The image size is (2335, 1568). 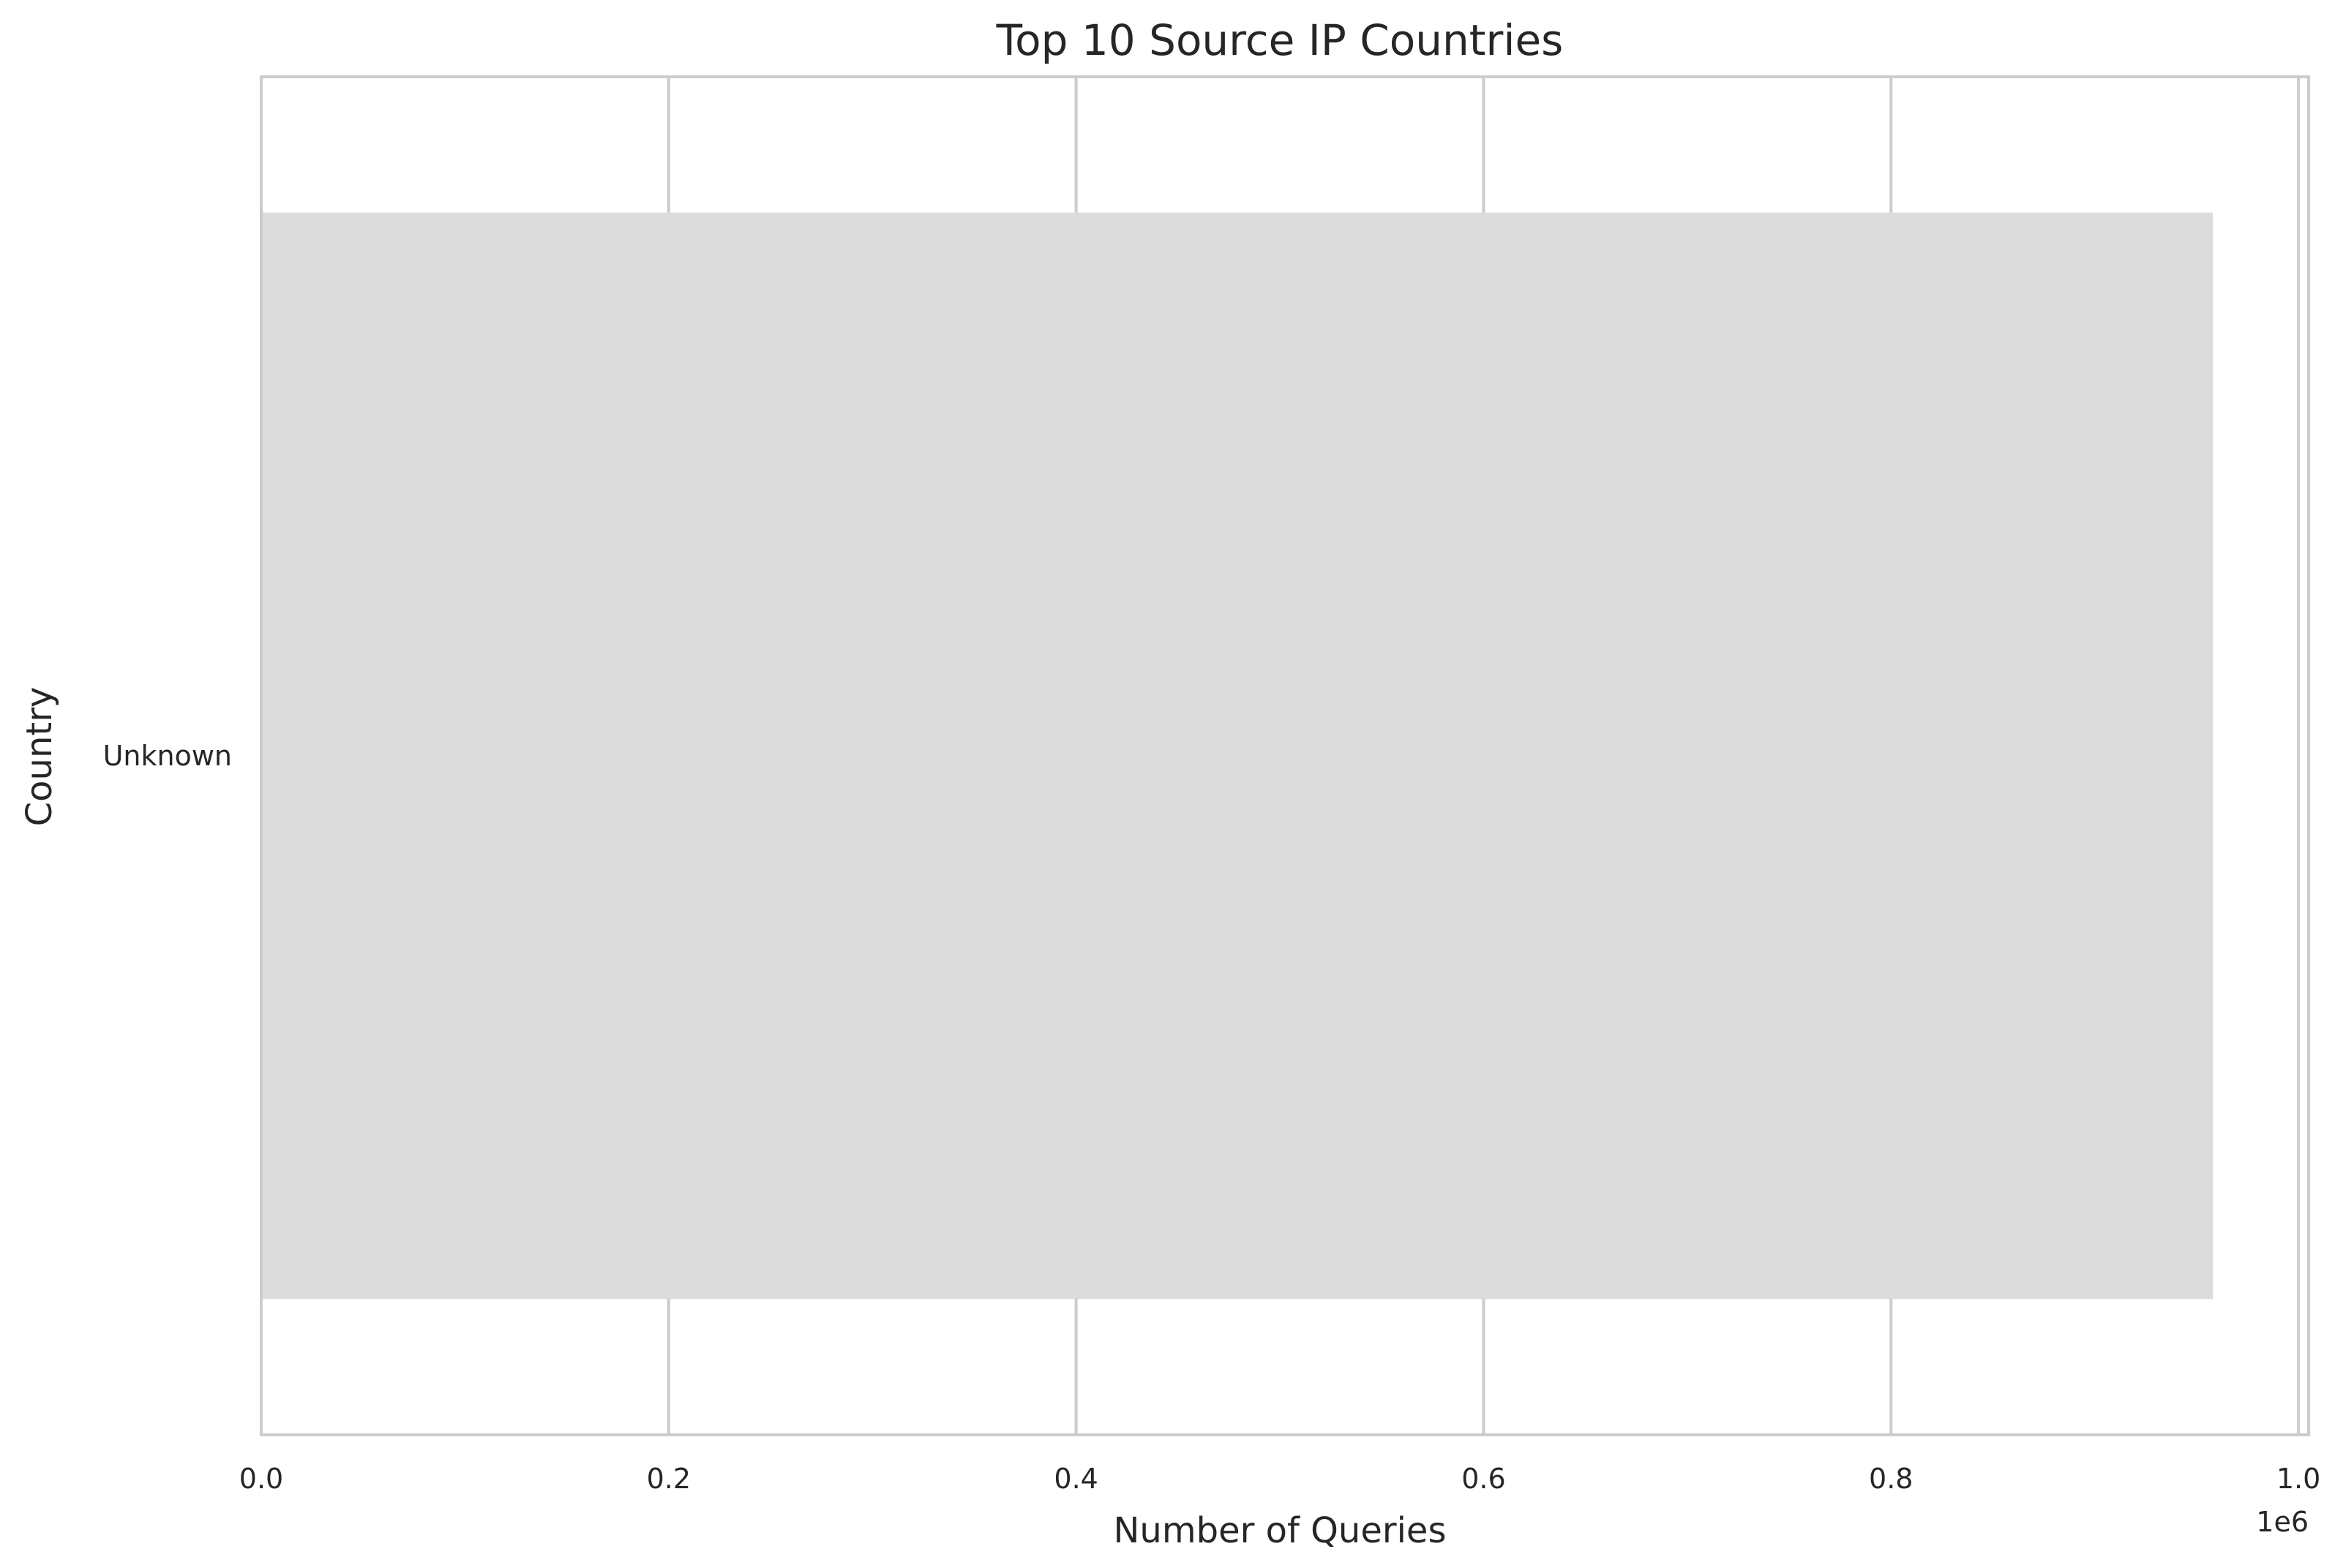 I want to click on y-tick-labels: Unknown, so click(x=168, y=756).